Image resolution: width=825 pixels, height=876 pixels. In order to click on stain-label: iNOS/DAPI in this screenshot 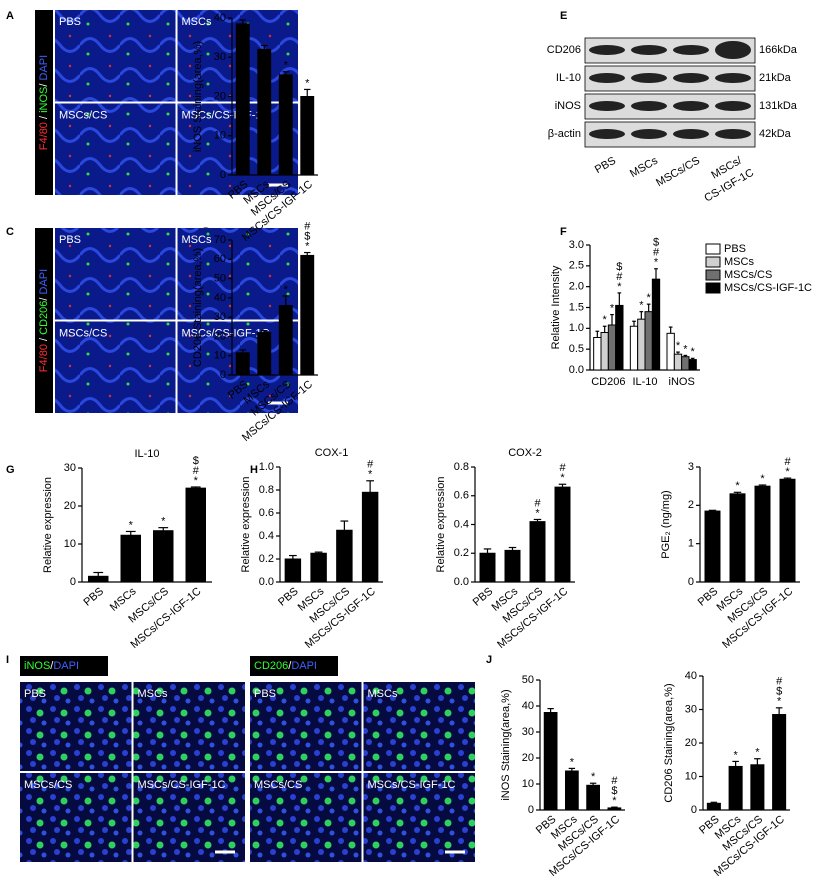, I will do `click(51, 666)`.